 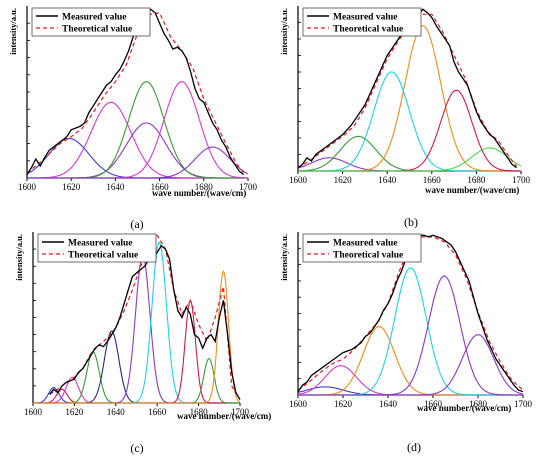 I want to click on panel-caption: (c), so click(x=136, y=448).